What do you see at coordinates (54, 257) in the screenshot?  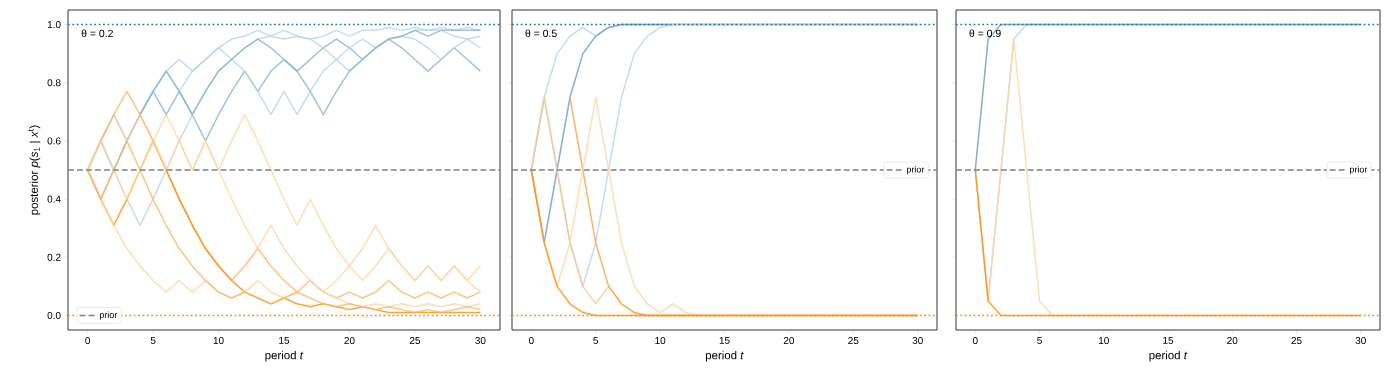 I see `y-tick-label: 0.2` at bounding box center [54, 257].